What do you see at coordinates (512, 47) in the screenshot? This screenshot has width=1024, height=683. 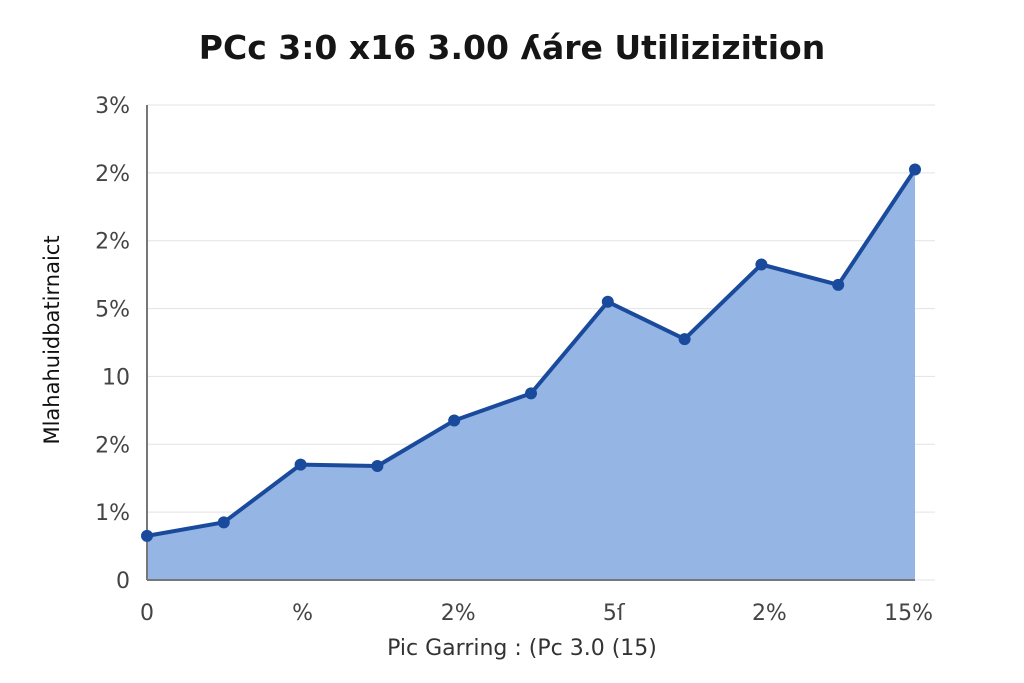 I see `chart-title: PCc 3:0 x16 3.00 ʎáre Utilizizition` at bounding box center [512, 47].